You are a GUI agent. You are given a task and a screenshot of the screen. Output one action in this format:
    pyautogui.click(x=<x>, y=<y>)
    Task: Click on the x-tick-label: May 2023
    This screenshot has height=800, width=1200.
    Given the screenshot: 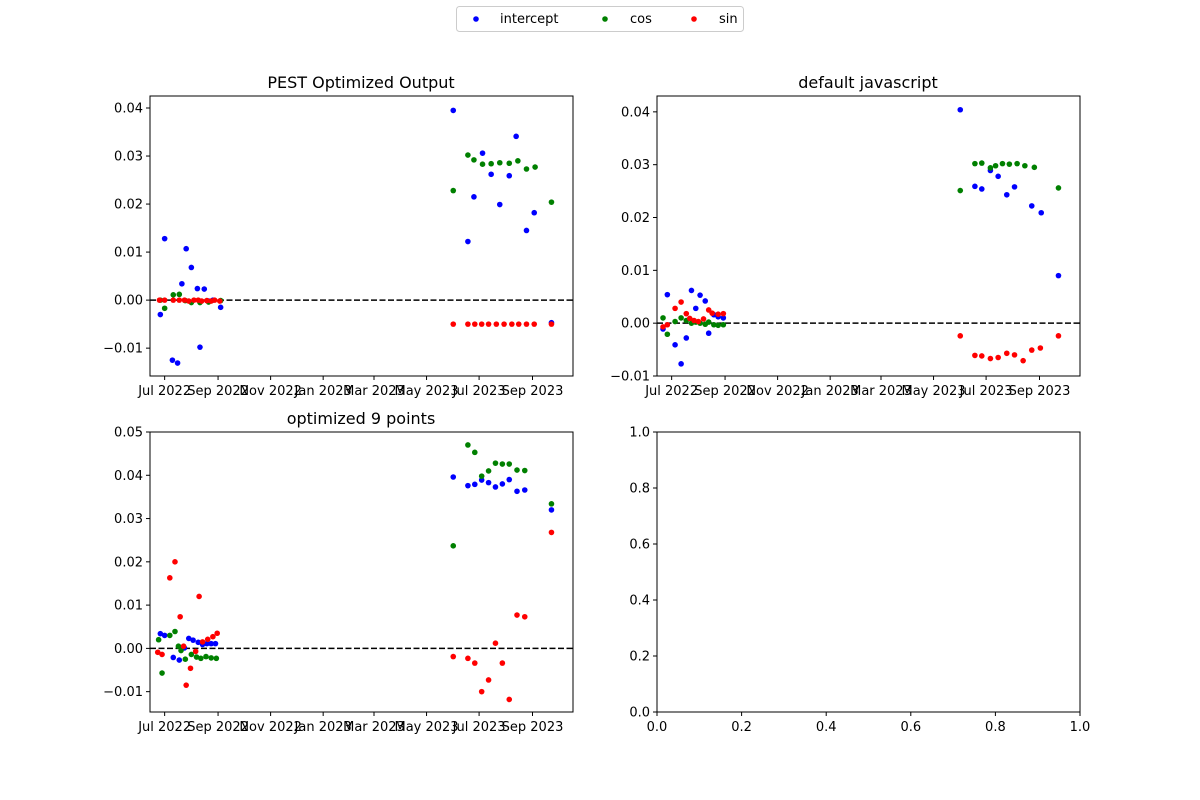 What is the action you would take?
    pyautogui.click(x=933, y=391)
    